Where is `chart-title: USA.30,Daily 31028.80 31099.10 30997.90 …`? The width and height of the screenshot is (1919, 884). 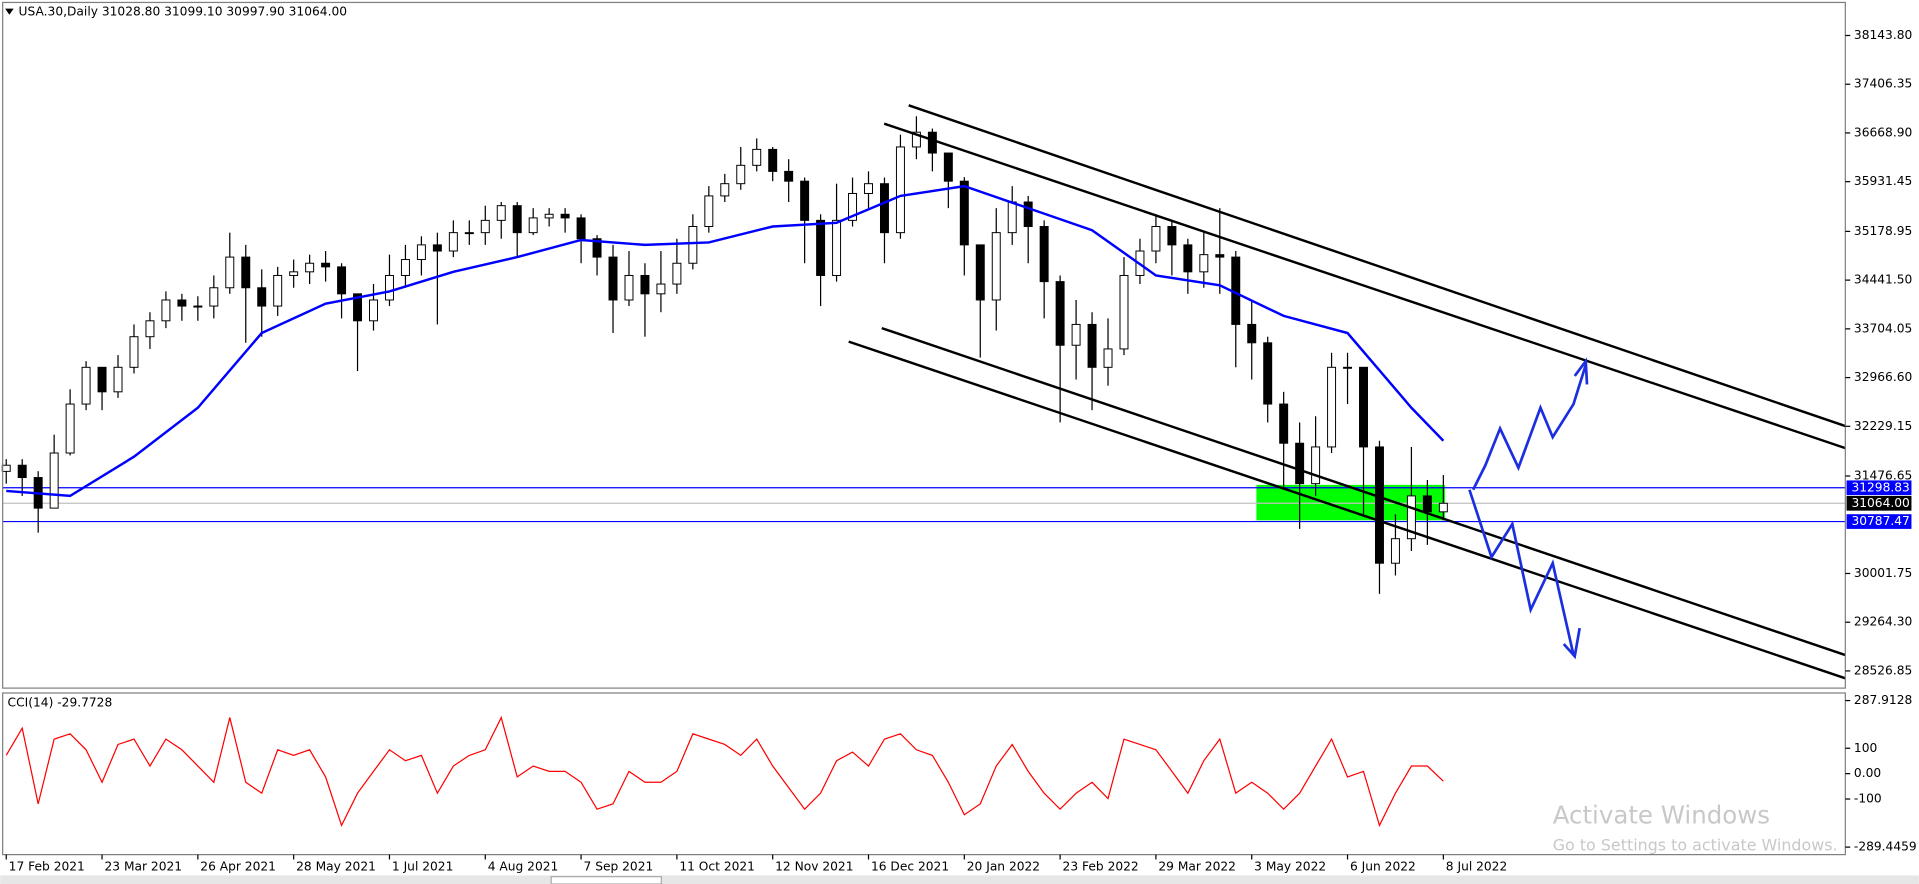
chart-title: USA.30,Daily 31028.80 31099.10 30997.90 … is located at coordinates (183, 12).